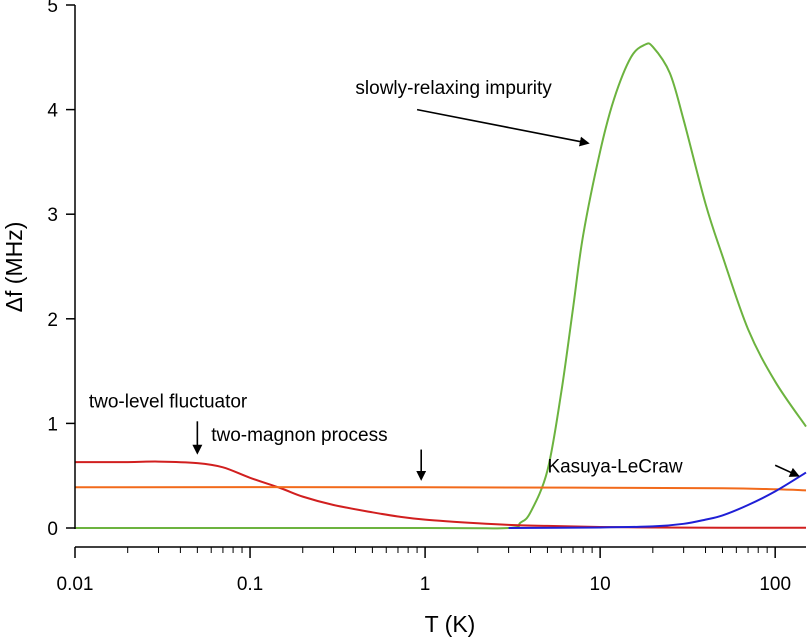 Image resolution: width=807 pixels, height=639 pixels. I want to click on annotation-label-2: two-magnon process, so click(299, 435).